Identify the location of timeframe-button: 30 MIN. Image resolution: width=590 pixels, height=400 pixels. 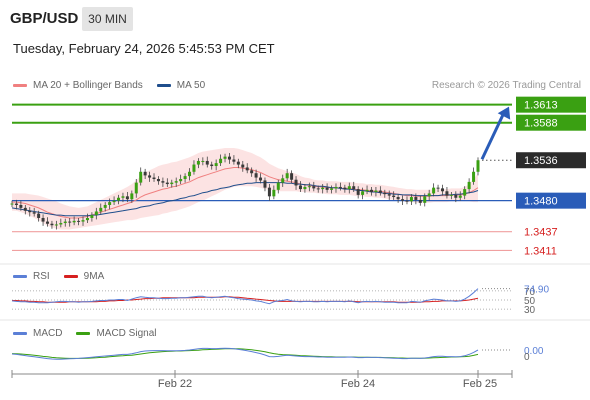
(107, 19).